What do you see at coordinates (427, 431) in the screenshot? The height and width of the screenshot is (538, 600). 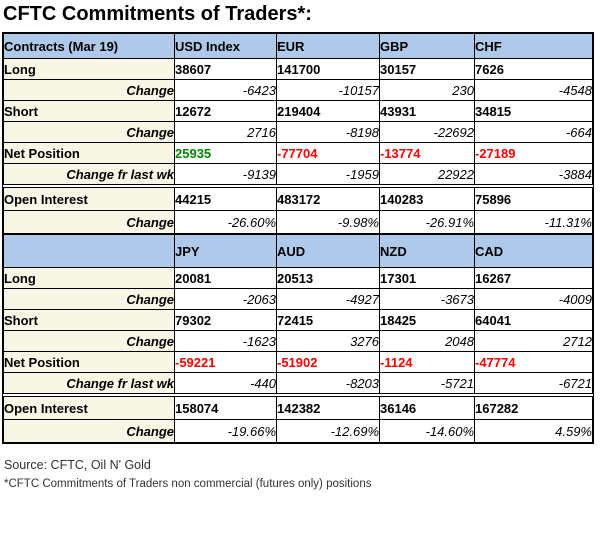 I see `value-cell: -14.60%` at bounding box center [427, 431].